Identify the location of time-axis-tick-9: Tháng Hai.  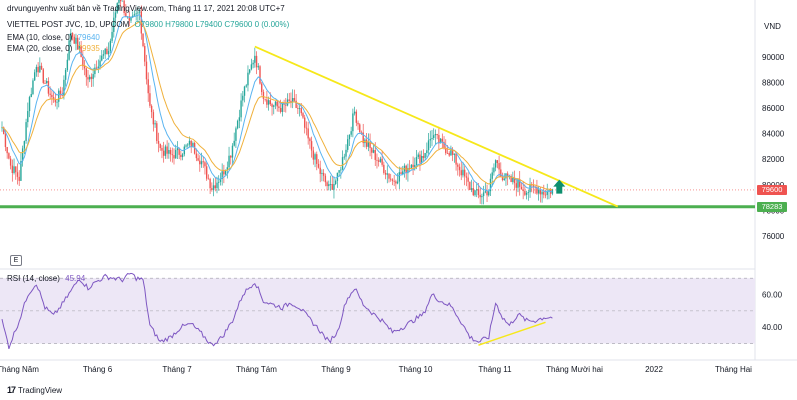
(733, 369).